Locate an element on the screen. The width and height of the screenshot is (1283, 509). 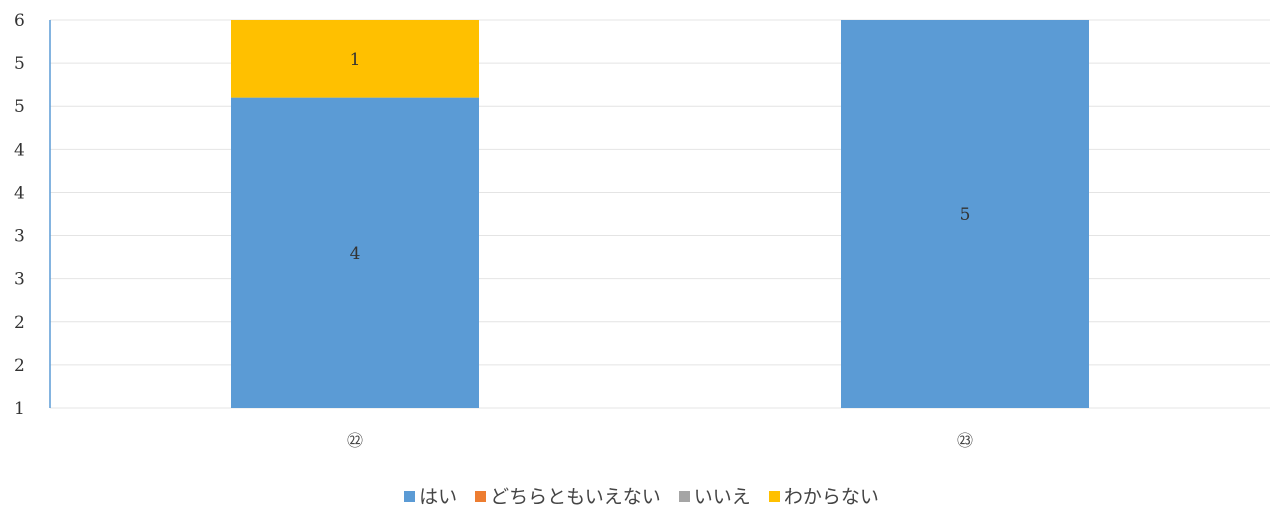
legend-item: どちらともいえない is located at coordinates (568, 495).